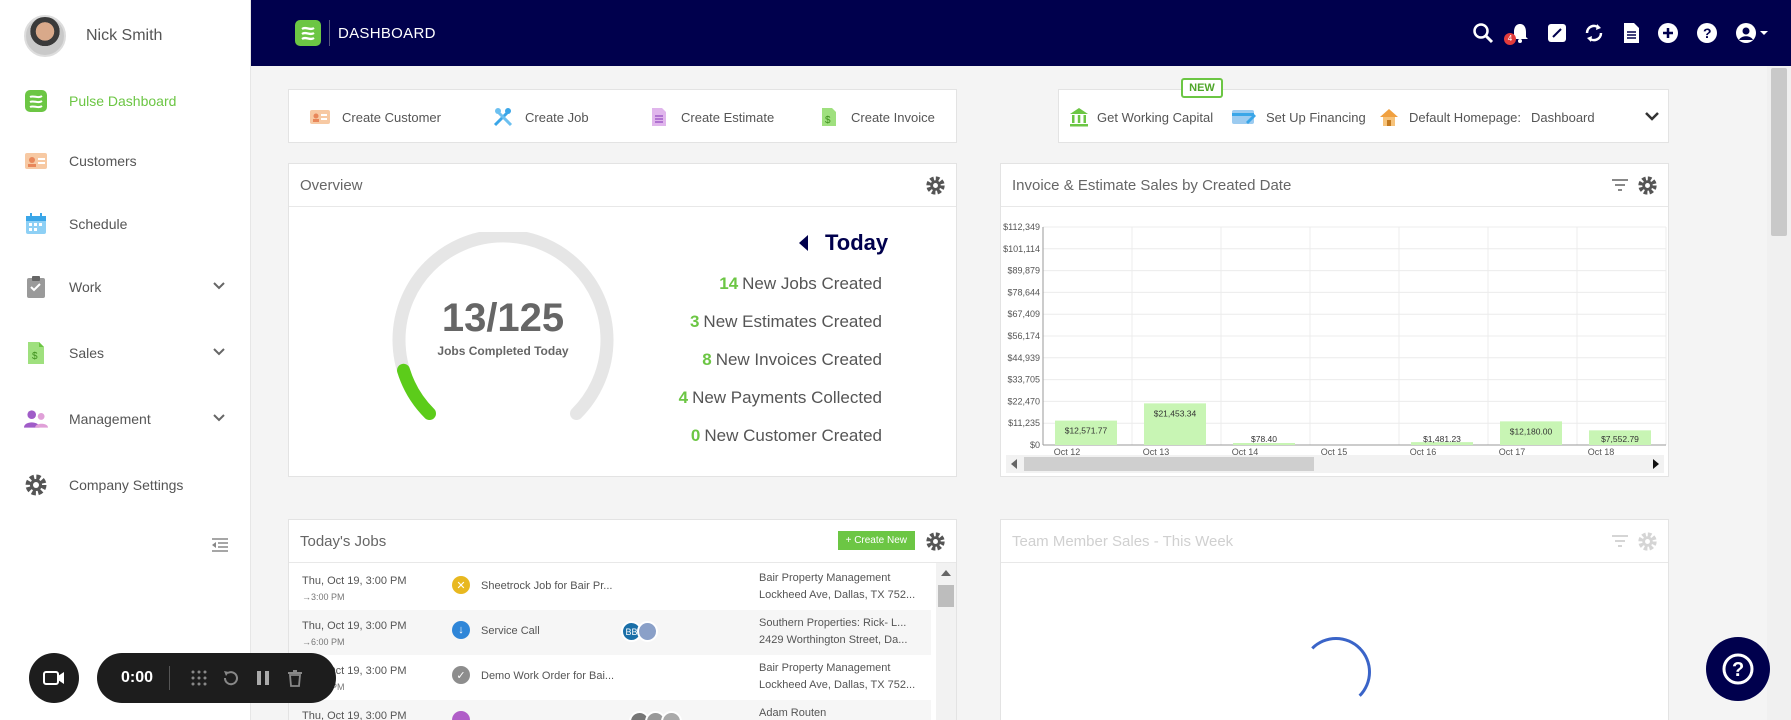 This screenshot has height=720, width=1791. I want to click on create-estimate-label: Create Estimate, so click(728, 117).